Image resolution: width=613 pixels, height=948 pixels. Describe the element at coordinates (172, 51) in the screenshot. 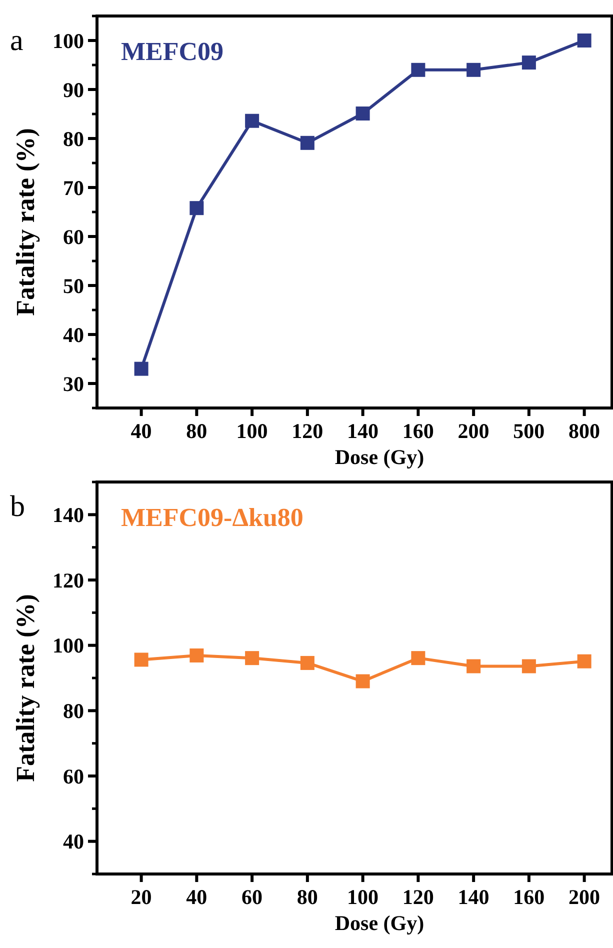

I see `text: MEFC09` at that location.